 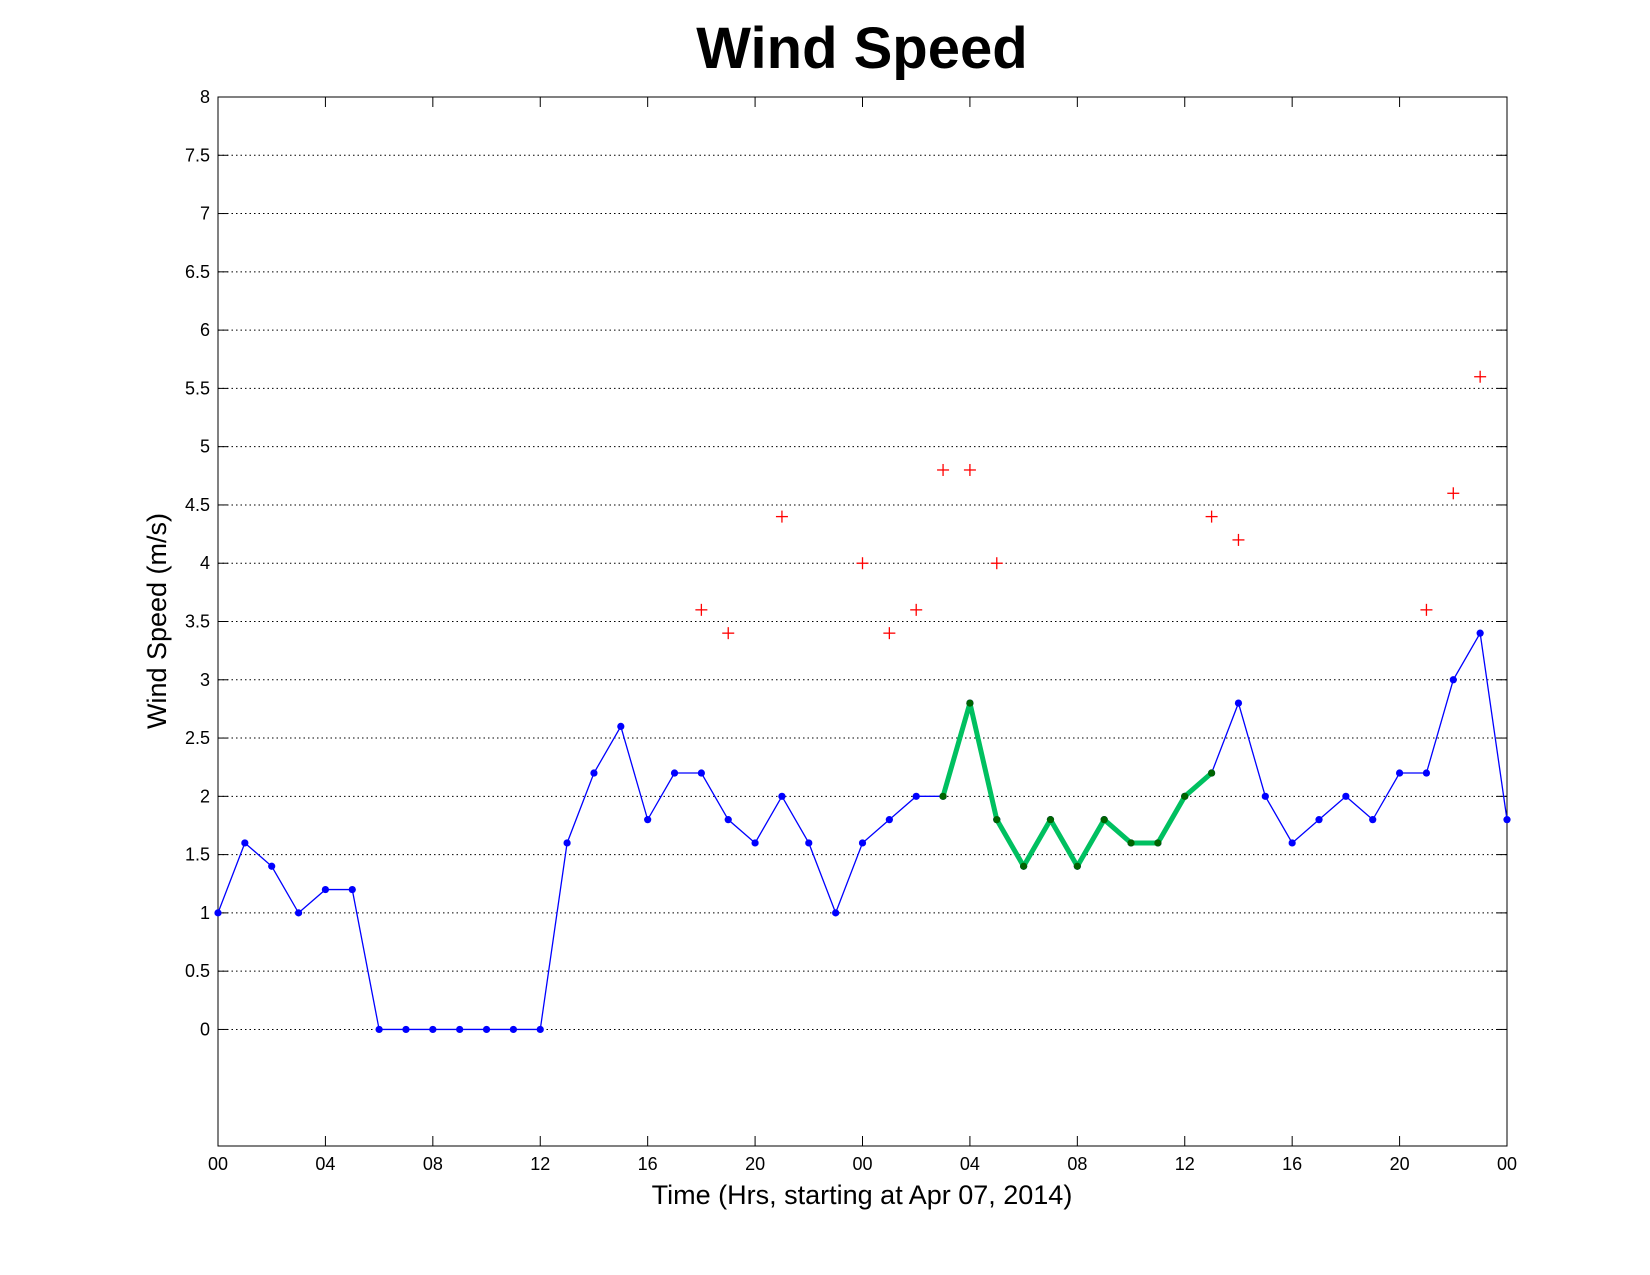 What do you see at coordinates (197, 622) in the screenshot?
I see `y-tick-label: 3.5` at bounding box center [197, 622].